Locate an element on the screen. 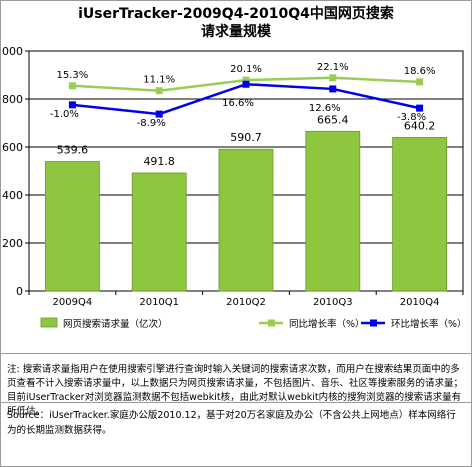  y-tick-label: 600 is located at coordinates (12, 147).